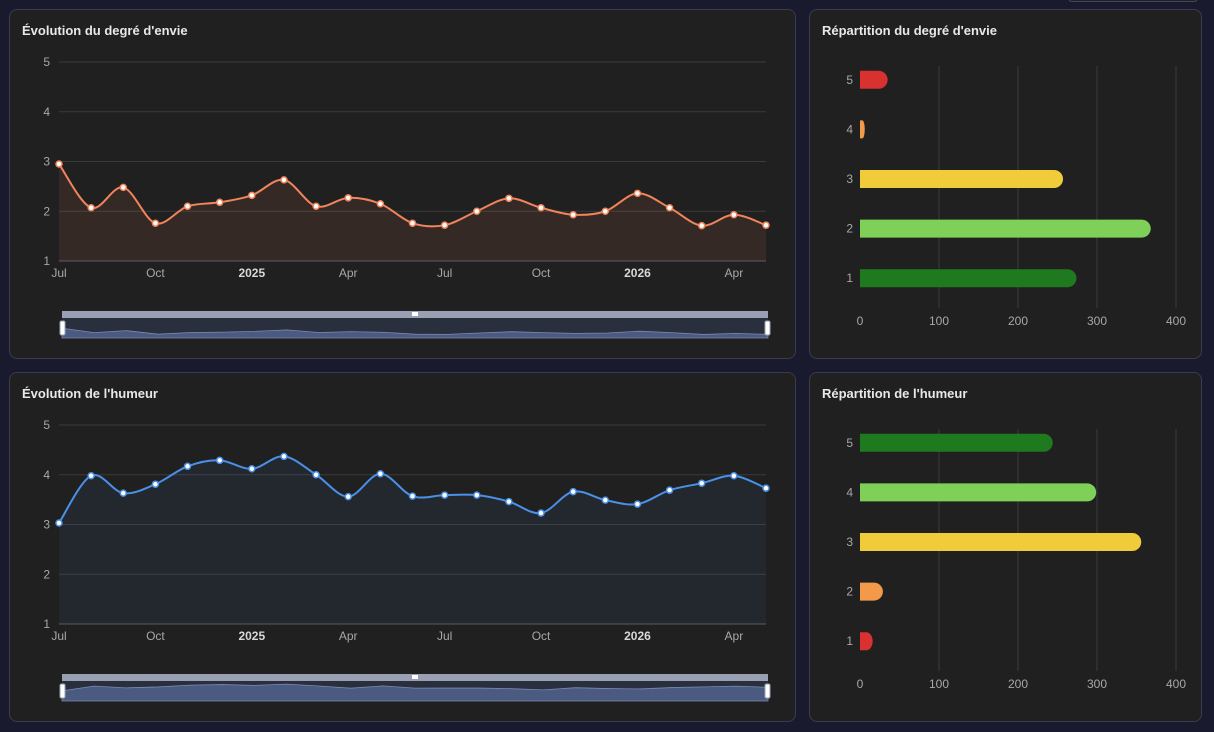 The image size is (1214, 732). What do you see at coordinates (849, 229) in the screenshot?
I see `envie-distribution-ytick-2: 2` at bounding box center [849, 229].